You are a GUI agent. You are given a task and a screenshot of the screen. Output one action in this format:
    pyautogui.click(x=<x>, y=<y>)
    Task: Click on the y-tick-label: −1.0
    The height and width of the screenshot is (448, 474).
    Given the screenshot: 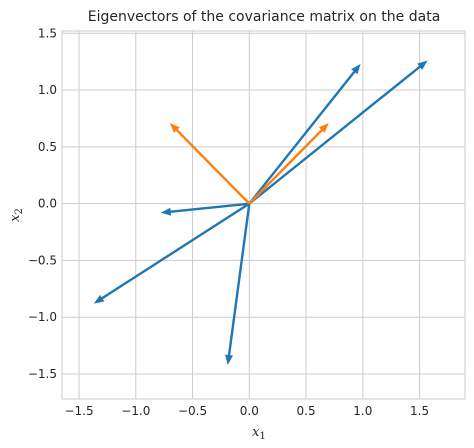 What is the action you would take?
    pyautogui.click(x=42, y=317)
    